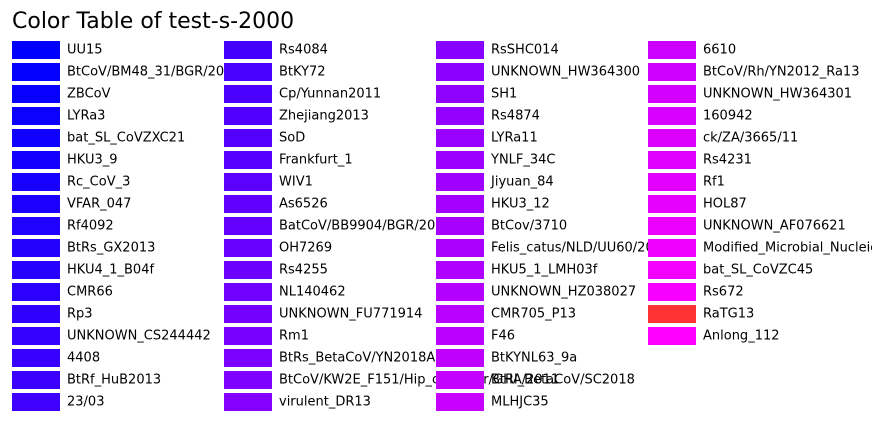  Describe the element at coordinates (728, 116) in the screenshot. I see `color-label: 160942` at that location.